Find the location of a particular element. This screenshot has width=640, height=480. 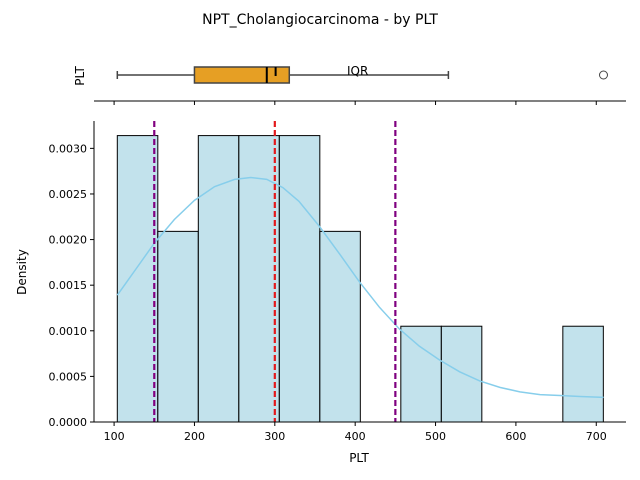

y-tick-label: 0.0025 is located at coordinates (68, 194).